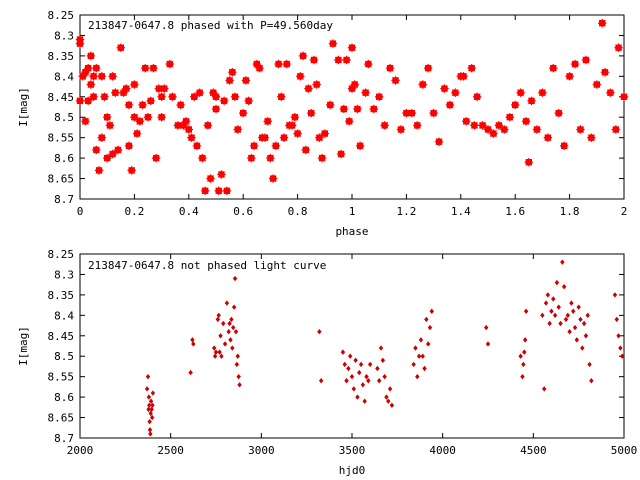  What do you see at coordinates (64, 397) in the screenshot?
I see `y-tick-label: 8.6` at bounding box center [64, 397].